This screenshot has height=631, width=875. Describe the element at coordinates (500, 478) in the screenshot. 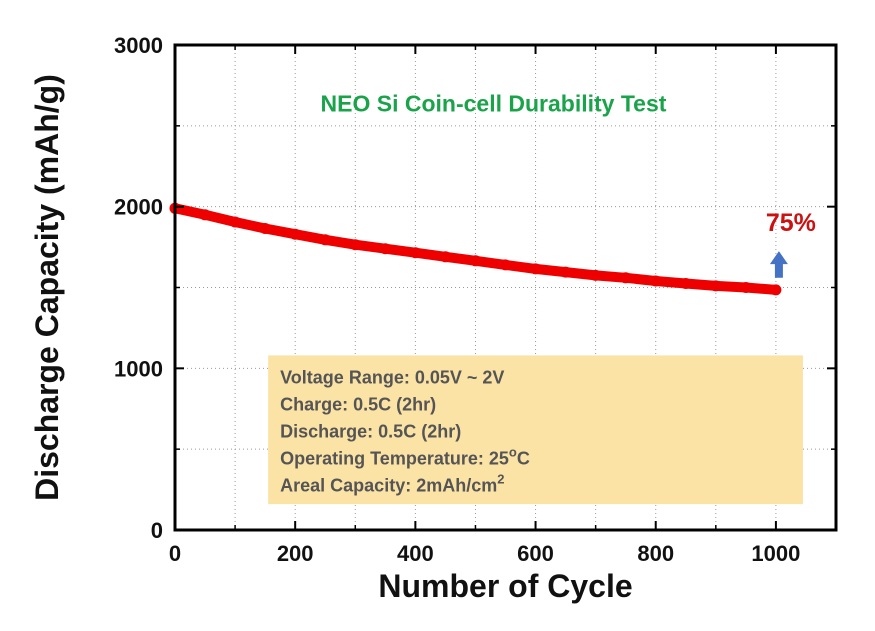

I see `info-box-superscript: 2` at that location.